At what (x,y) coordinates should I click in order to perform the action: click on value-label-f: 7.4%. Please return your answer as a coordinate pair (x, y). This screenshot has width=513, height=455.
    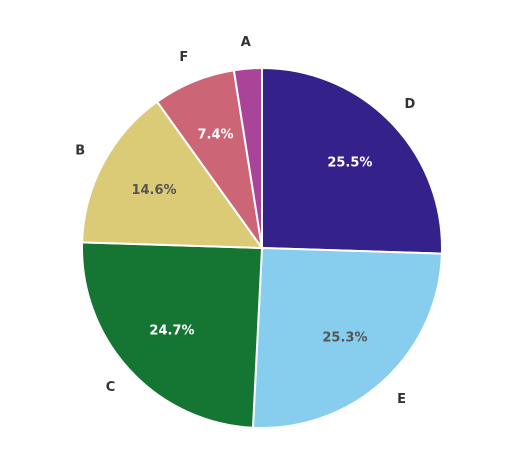
    Looking at the image, I should click on (215, 134).